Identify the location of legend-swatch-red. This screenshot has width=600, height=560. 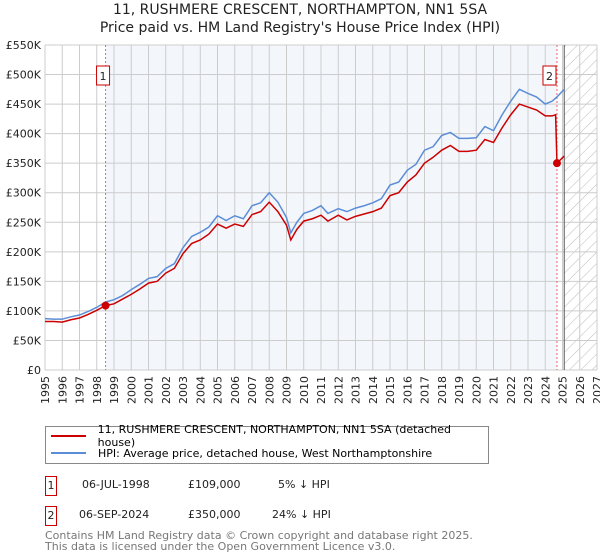
(68, 436).